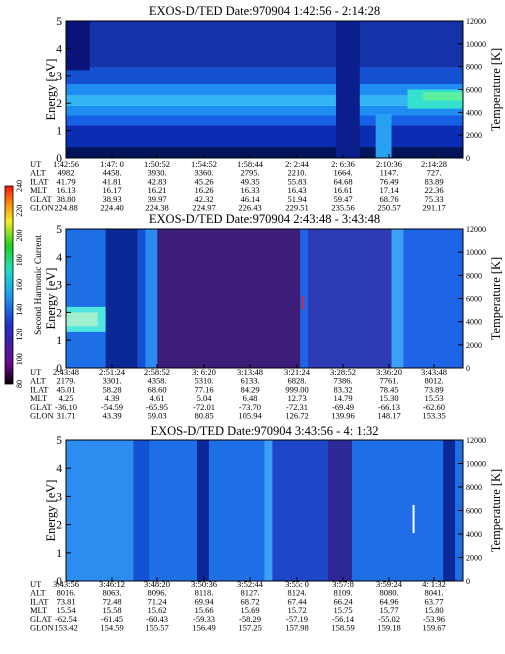 The height and width of the screenshot is (654, 505). Describe the element at coordinates (65, 389) in the screenshot. I see `orbit-value: 45.01` at that location.